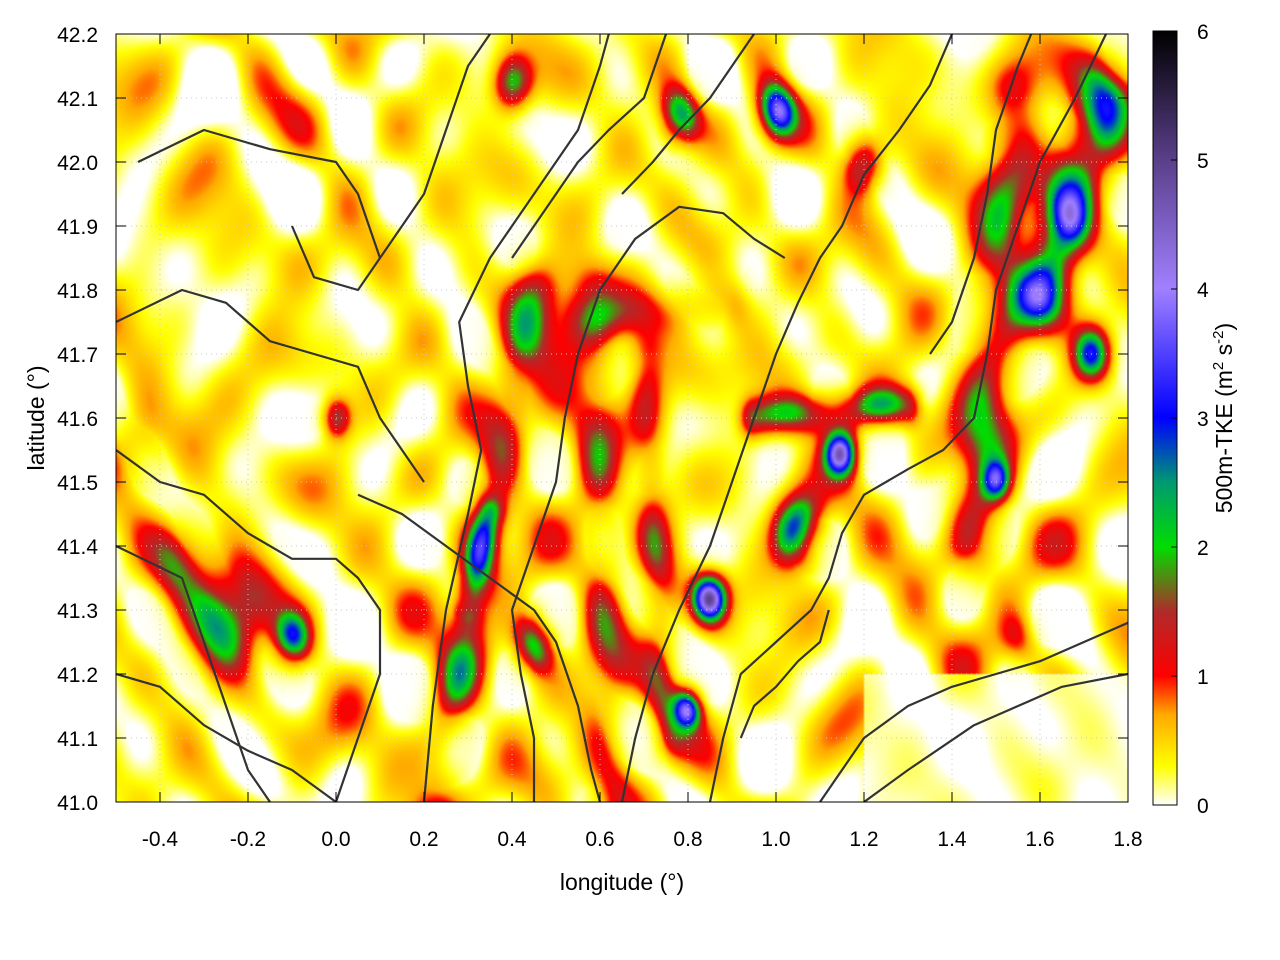 The width and height of the screenshot is (1280, 960). Describe the element at coordinates (1203, 419) in the screenshot. I see `colorbar-tick-label: 3` at that location.